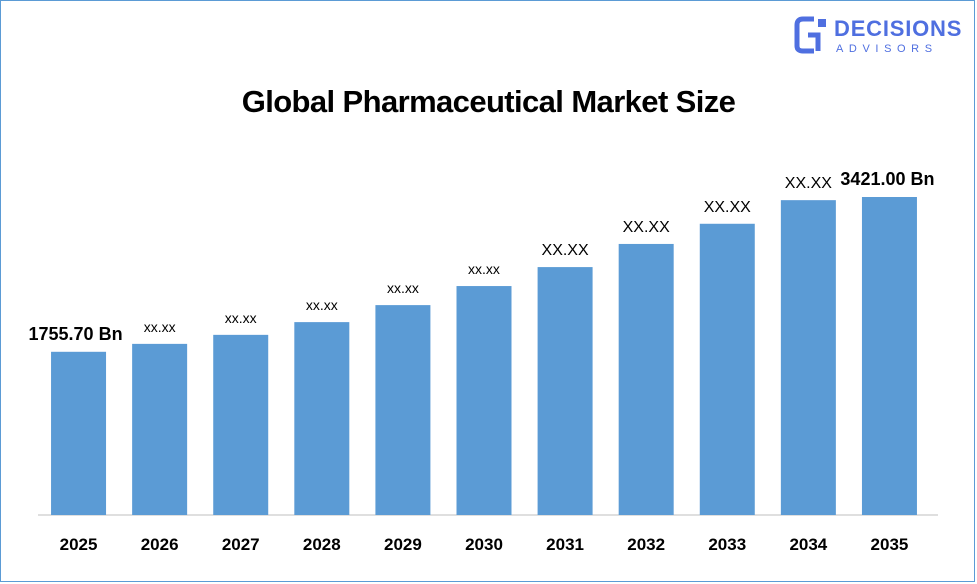  What do you see at coordinates (76, 334) in the screenshot?
I see `data-label-2025: 1755.70 Bn` at bounding box center [76, 334].